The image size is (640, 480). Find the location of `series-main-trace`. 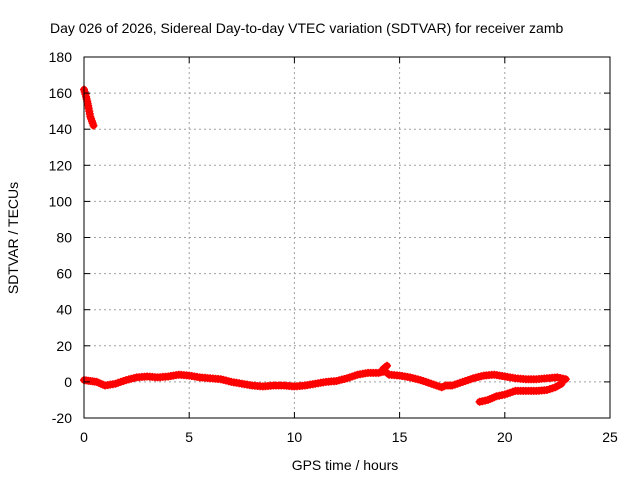

series-main-trace is located at coordinates (325, 379).